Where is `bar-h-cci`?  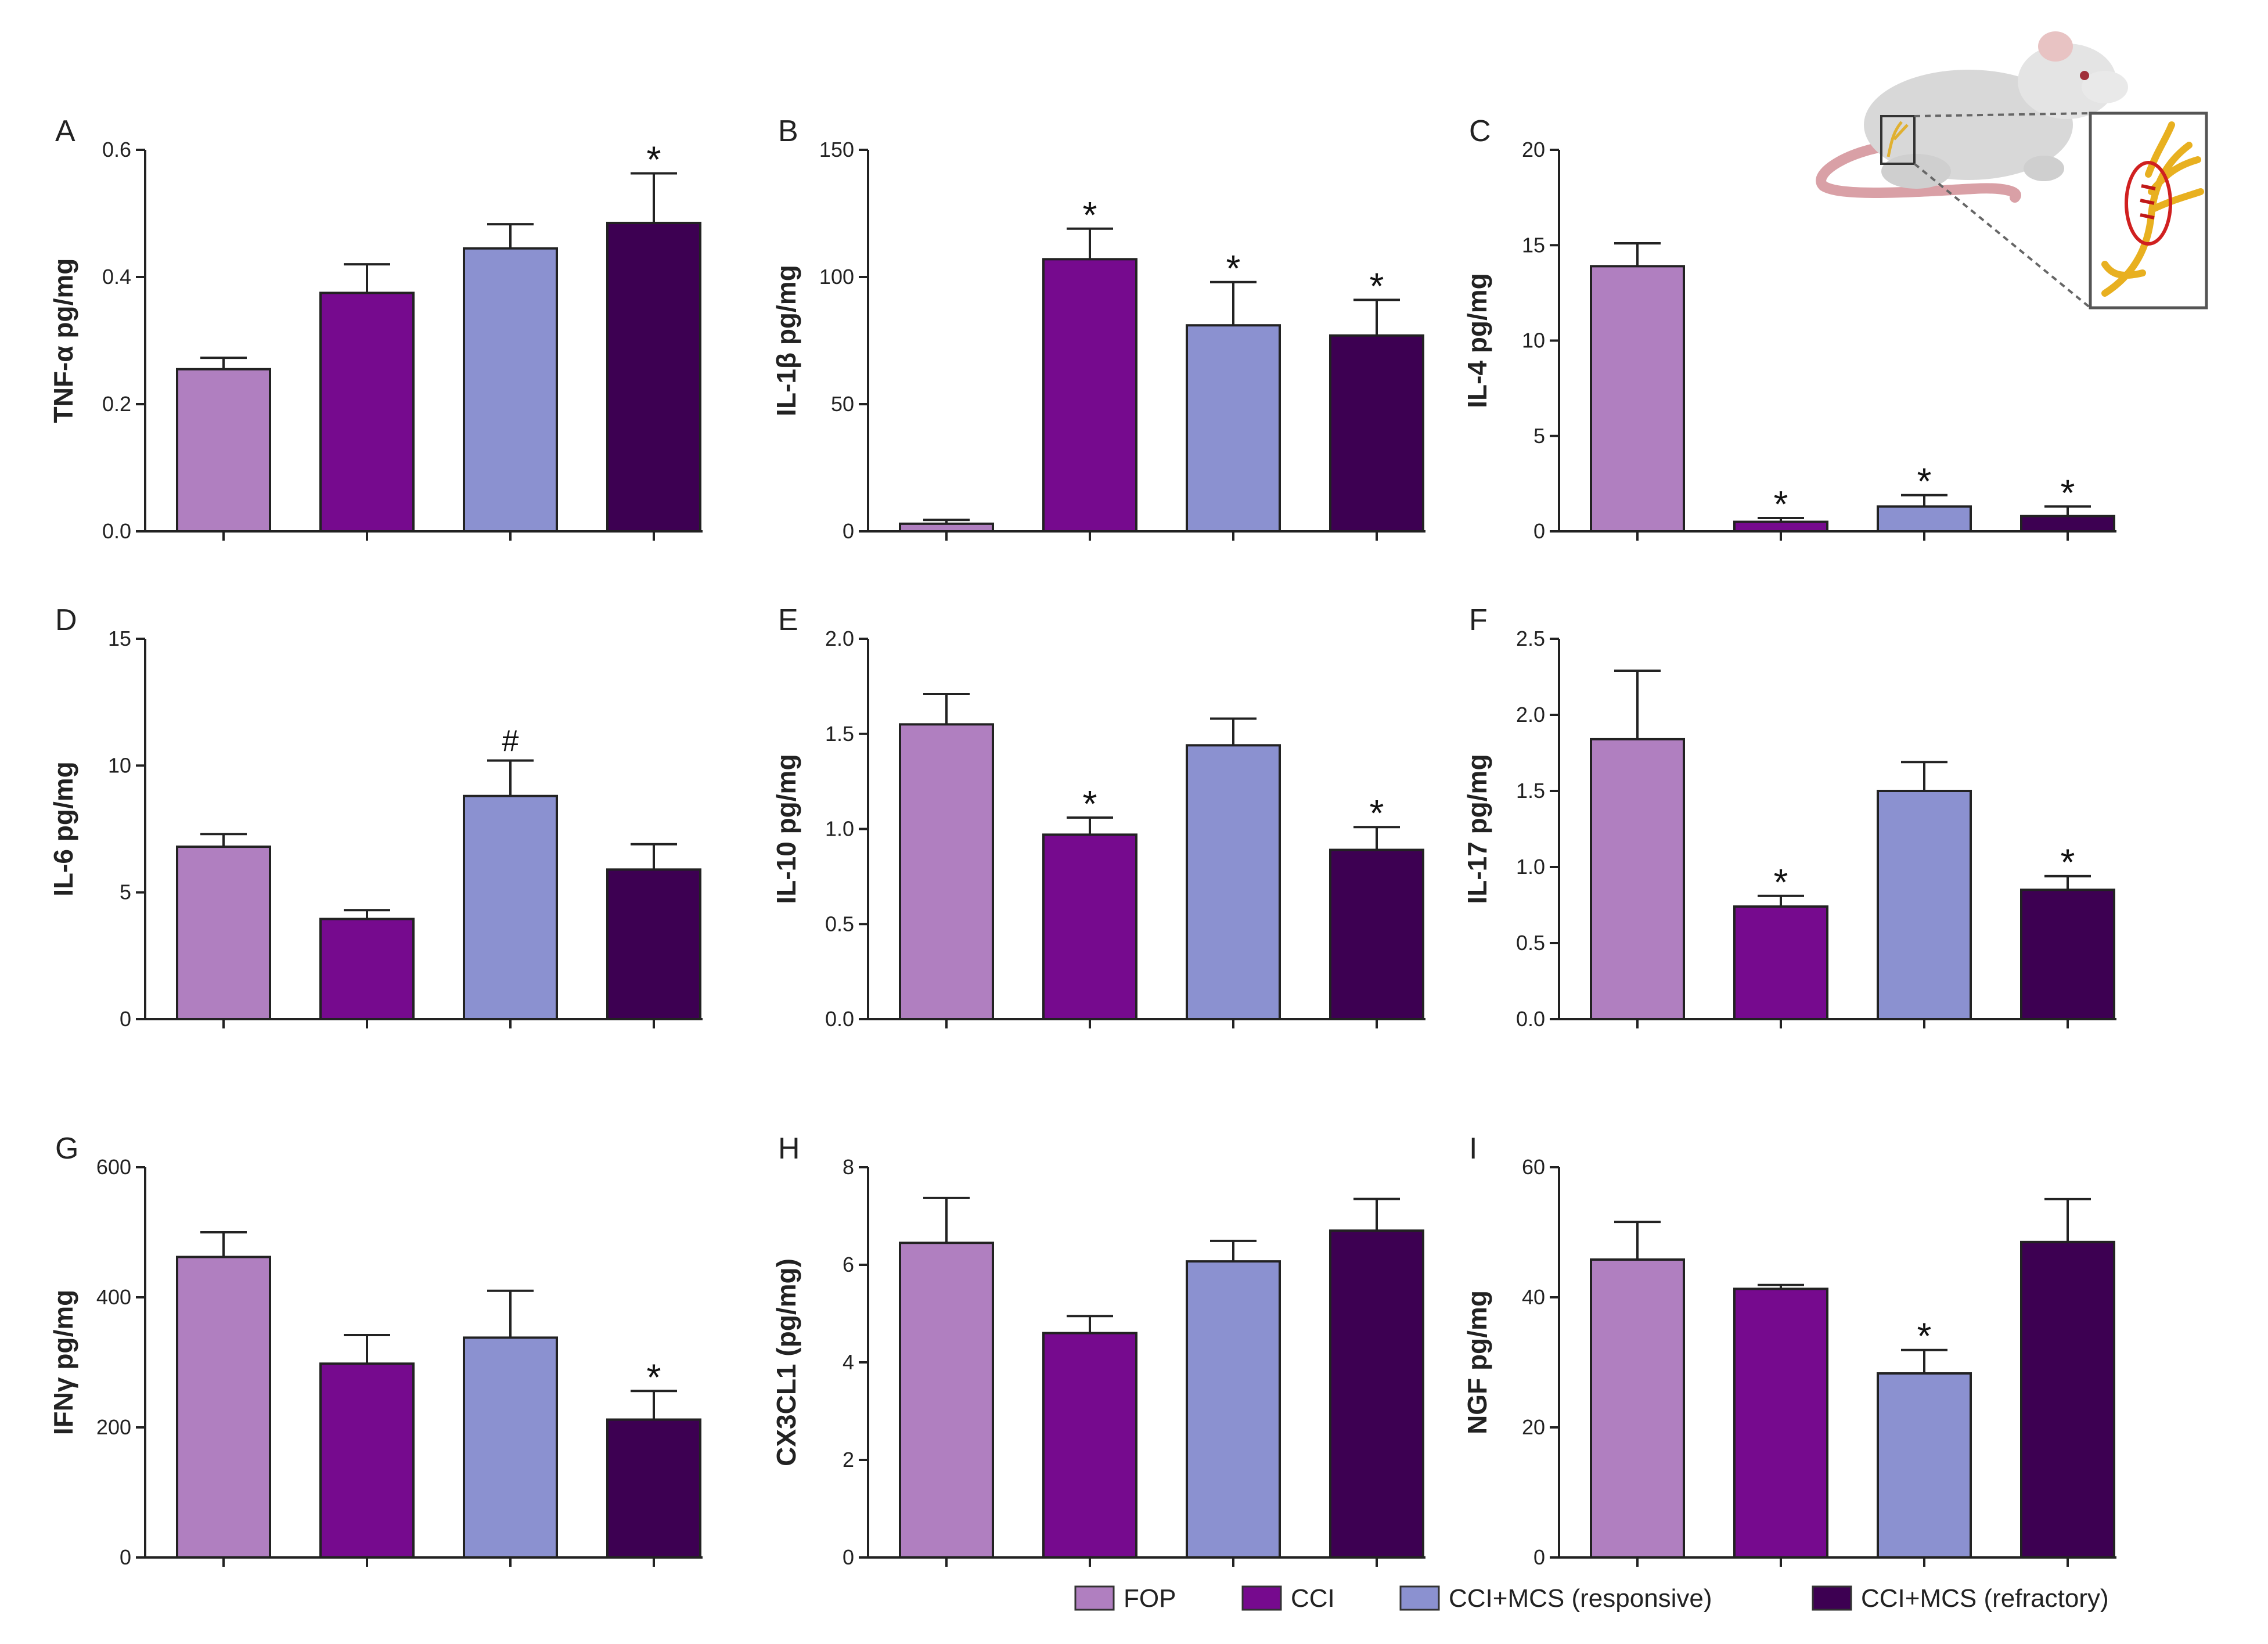
bar-h-cci is located at coordinates (1090, 1446).